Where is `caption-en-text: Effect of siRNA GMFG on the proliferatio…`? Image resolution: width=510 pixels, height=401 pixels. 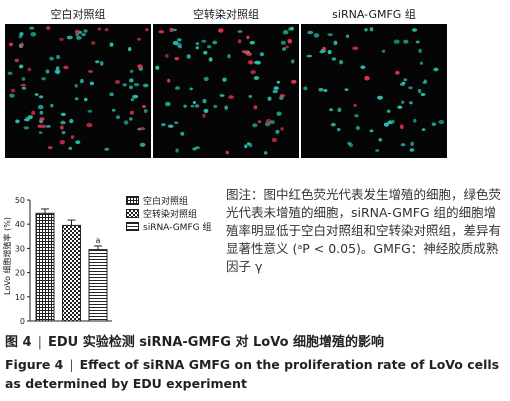 caption-en-text: Effect of siRNA GMFG on the proliferatio… is located at coordinates (252, 374).